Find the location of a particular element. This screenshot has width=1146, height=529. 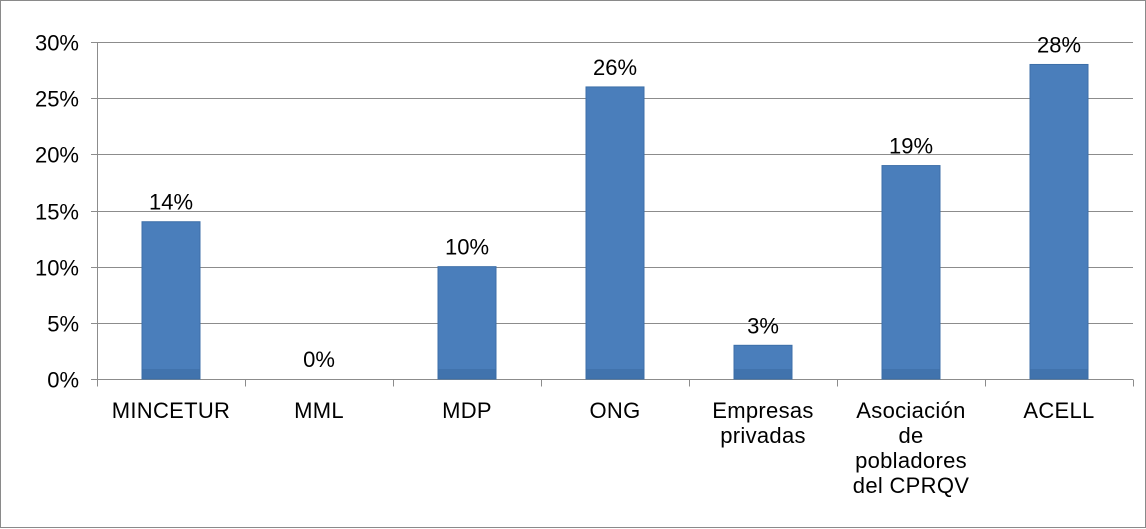

data-label: 14% is located at coordinates (171, 202).